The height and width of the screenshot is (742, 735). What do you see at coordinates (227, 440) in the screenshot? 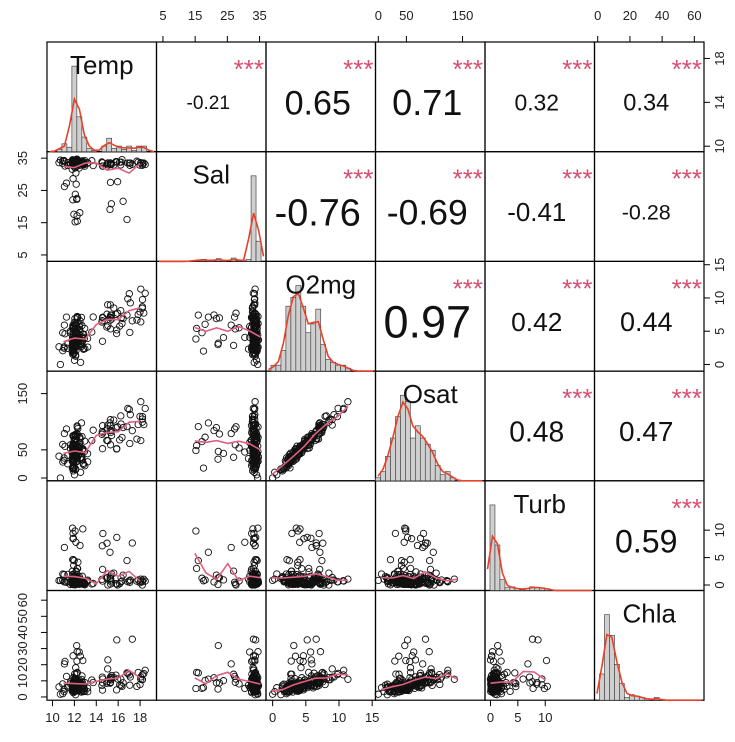
I see `scatter-panel-Osat-vs-Sal` at bounding box center [227, 440].